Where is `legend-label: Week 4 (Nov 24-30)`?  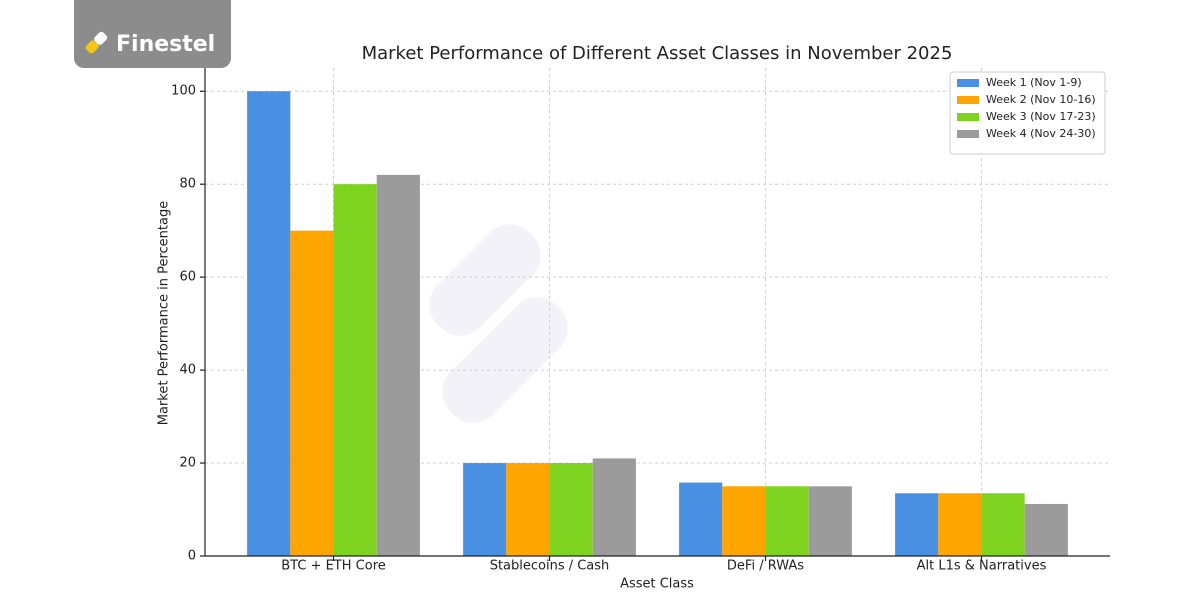
legend-label: Week 4 (Nov 24-30) is located at coordinates (1041, 133).